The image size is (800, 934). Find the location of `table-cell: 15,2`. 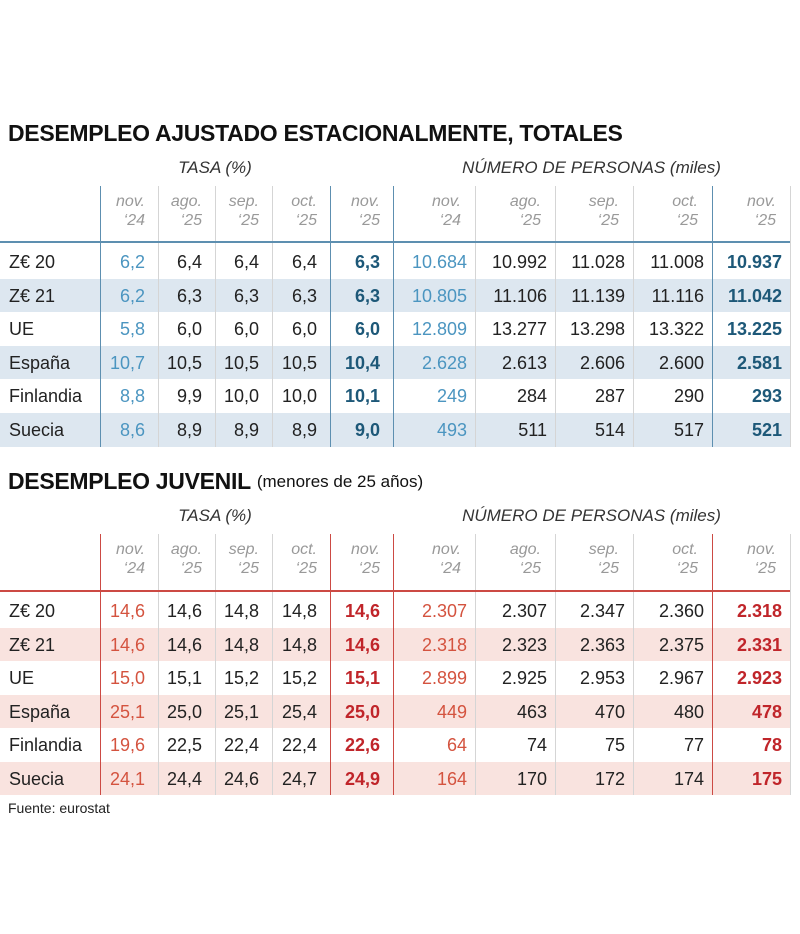

table-cell: 15,2 is located at coordinates (241, 678).